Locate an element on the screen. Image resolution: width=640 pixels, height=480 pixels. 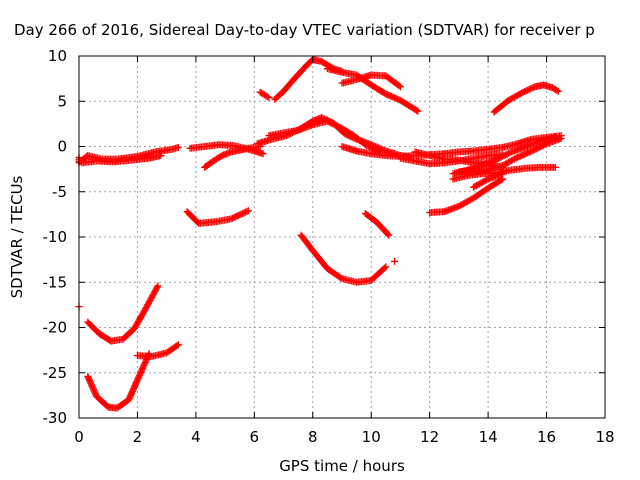
x-tick-label: 10 is located at coordinates (371, 437).